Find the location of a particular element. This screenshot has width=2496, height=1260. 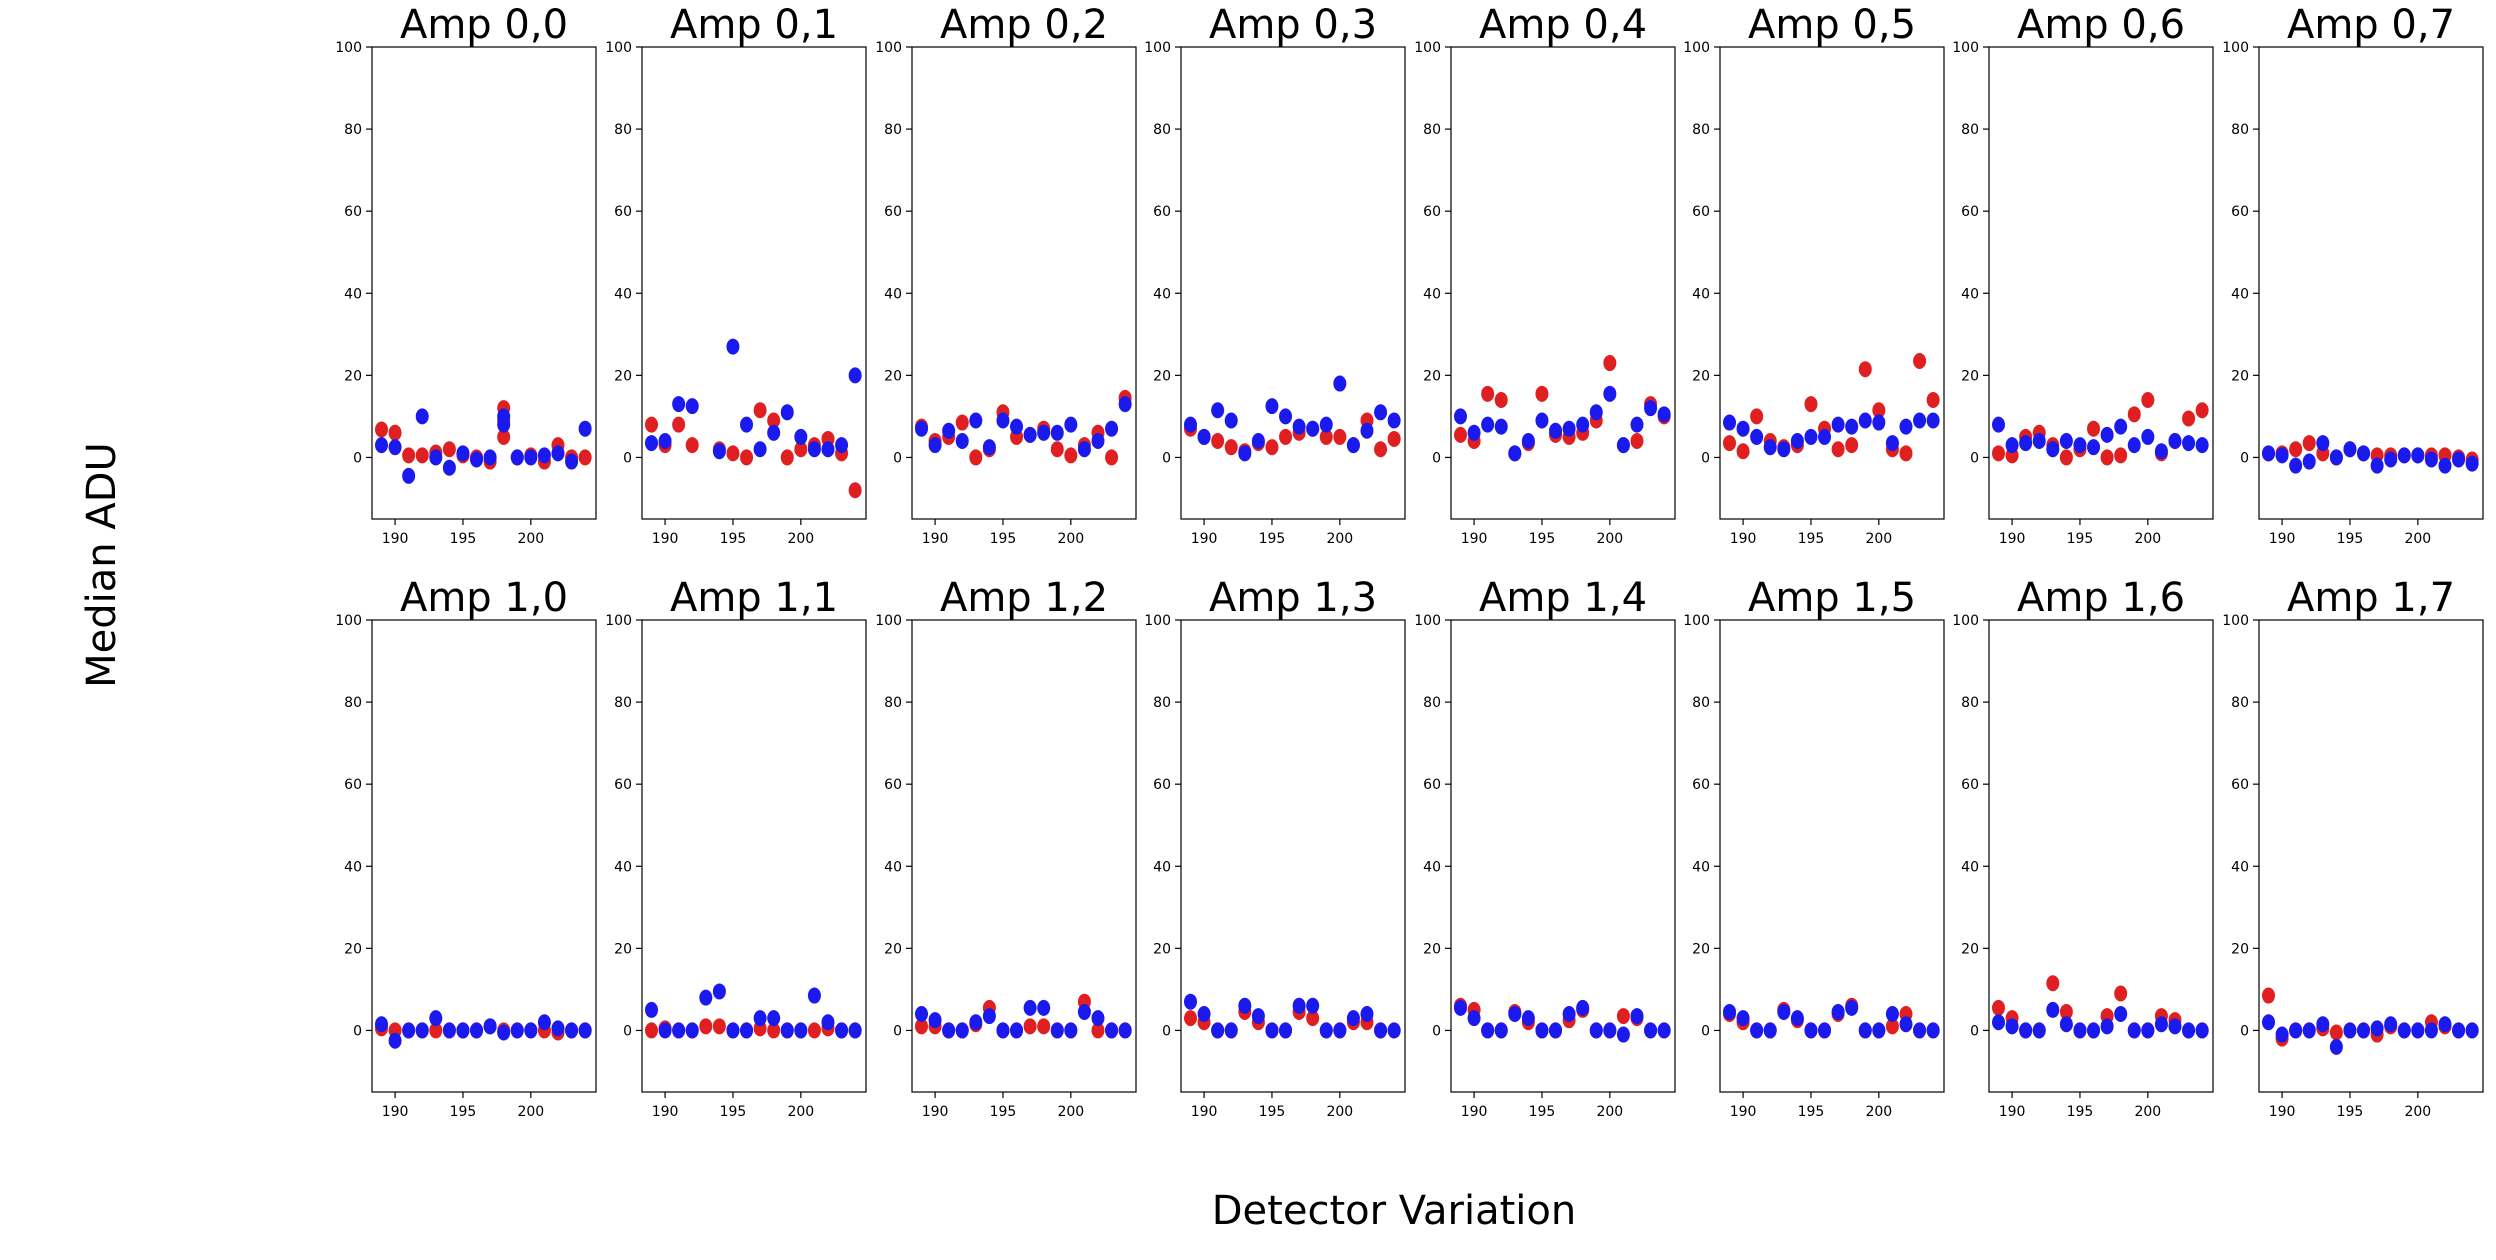

y-axis-label: Median ADU is located at coordinates (102, 565).